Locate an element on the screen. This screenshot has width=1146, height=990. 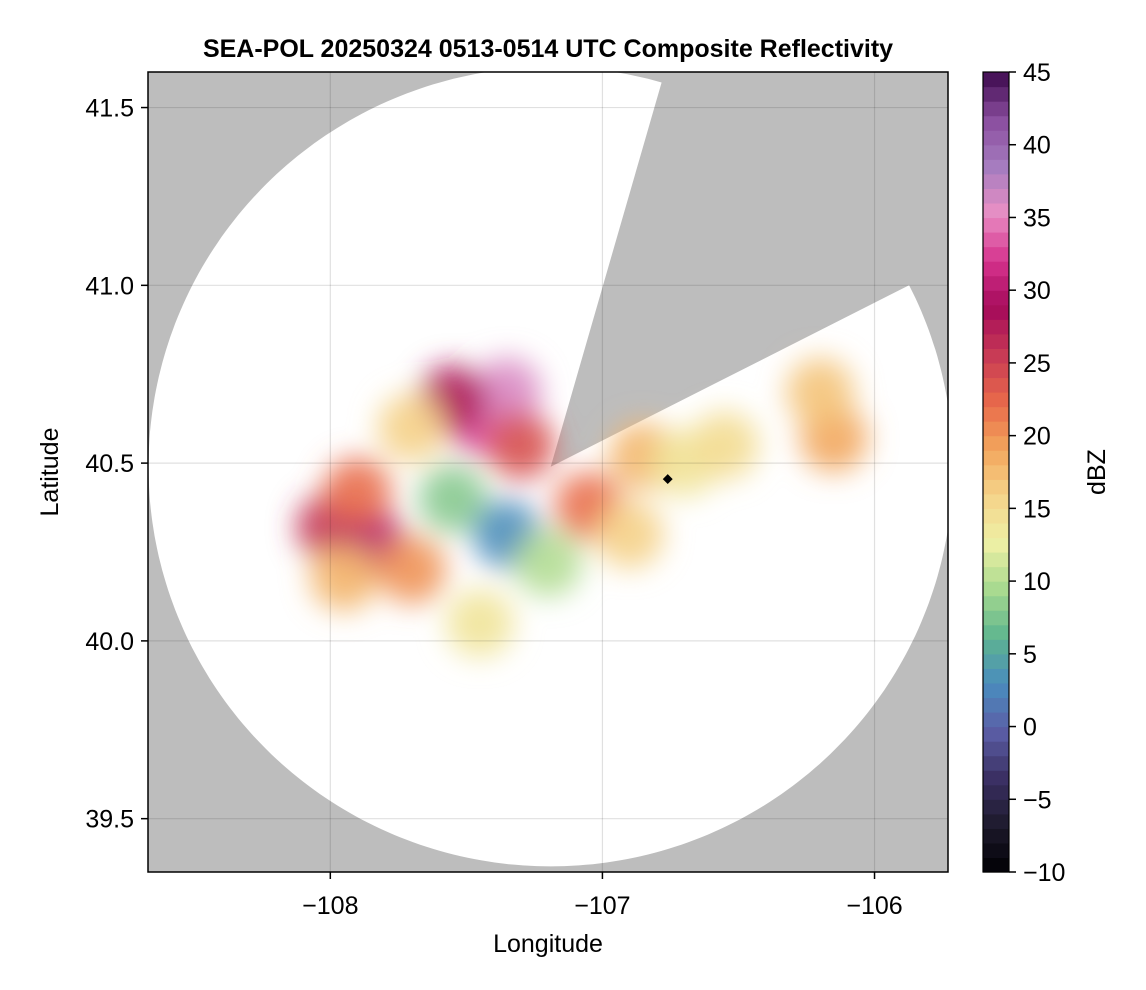
colorbar-tick-label: 15 is located at coordinates (1037, 509).